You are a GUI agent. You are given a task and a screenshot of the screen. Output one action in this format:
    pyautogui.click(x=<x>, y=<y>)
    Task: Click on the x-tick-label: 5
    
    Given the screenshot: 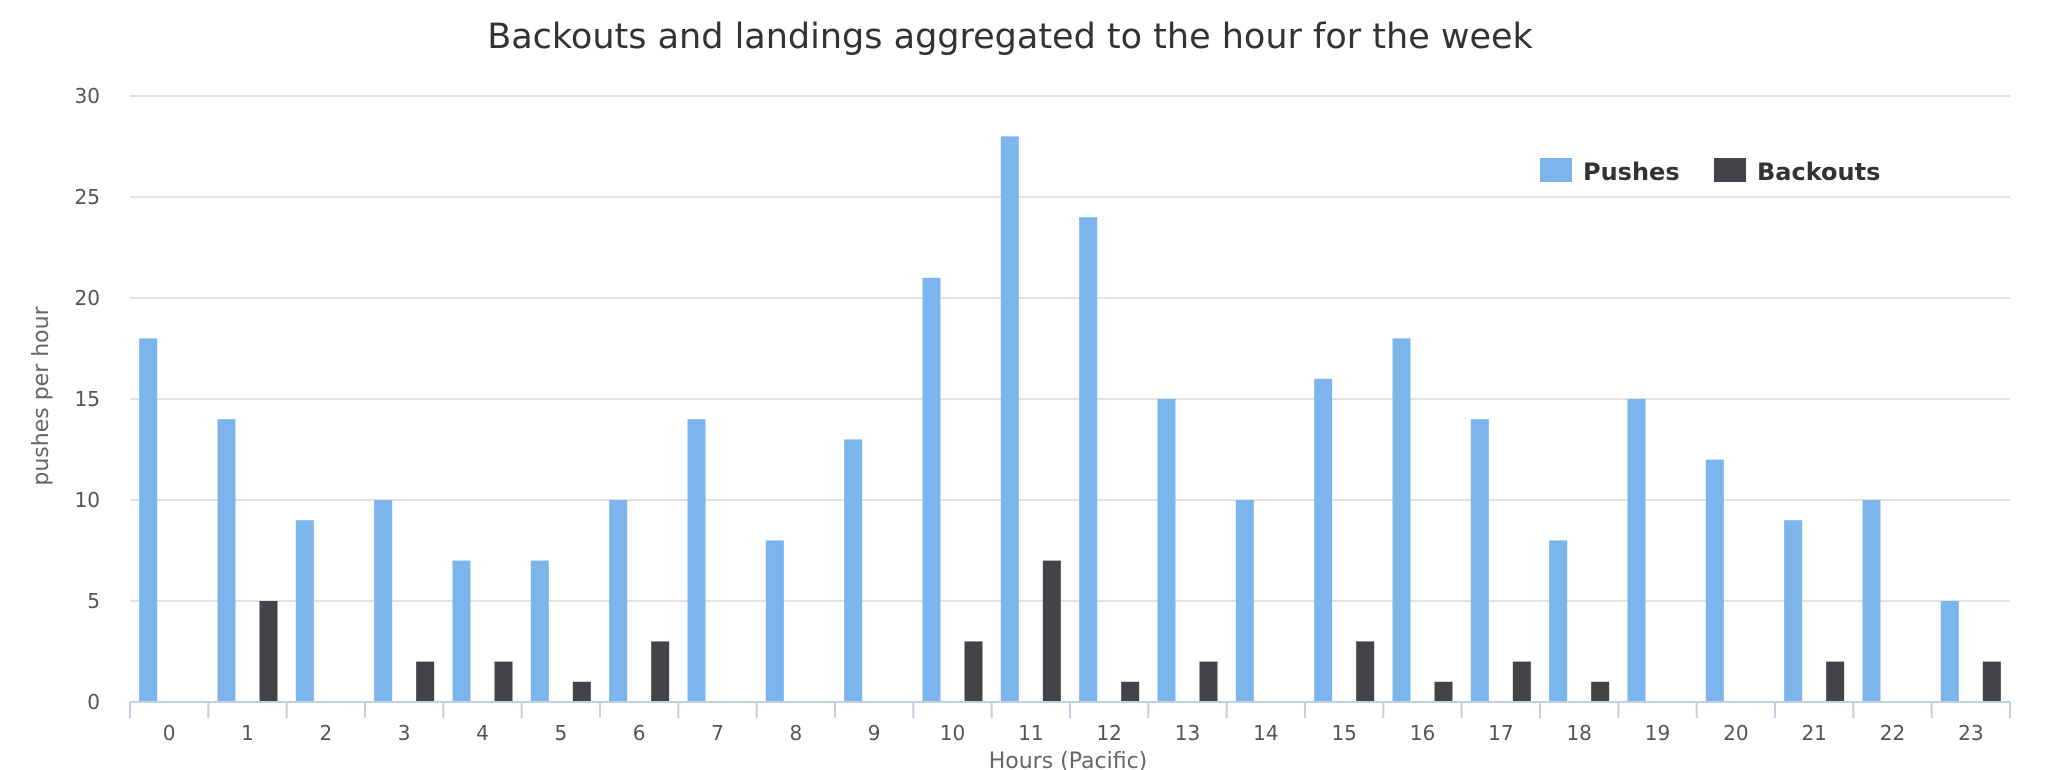 What is the action you would take?
    pyautogui.click(x=560, y=733)
    